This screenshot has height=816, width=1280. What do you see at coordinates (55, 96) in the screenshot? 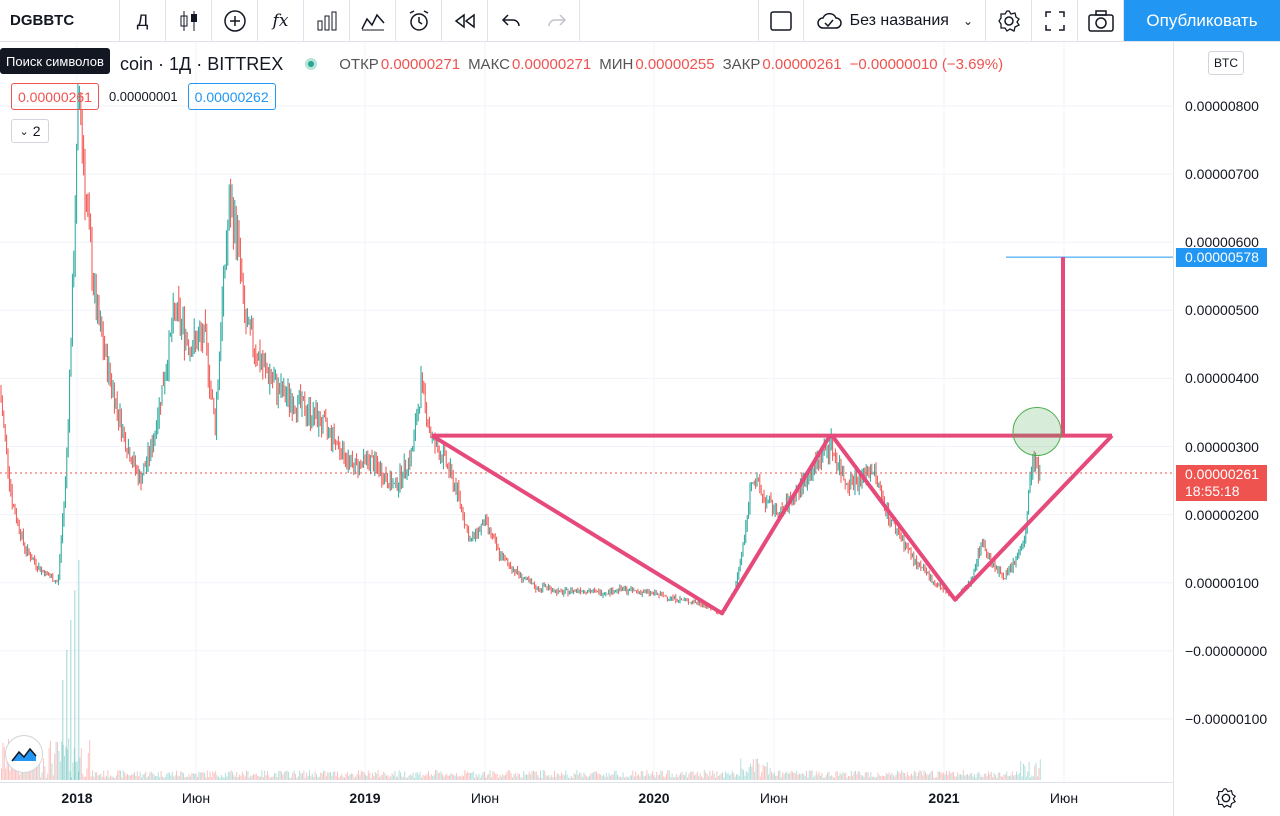
I see `sell-price-button: 0.00000261` at bounding box center [55, 96].